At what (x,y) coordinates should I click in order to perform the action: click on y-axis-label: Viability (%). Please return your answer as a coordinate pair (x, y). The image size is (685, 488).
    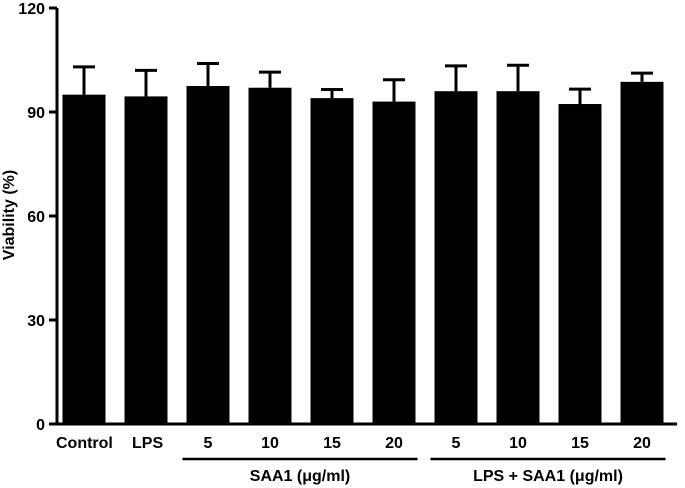
    Looking at the image, I should click on (9, 215).